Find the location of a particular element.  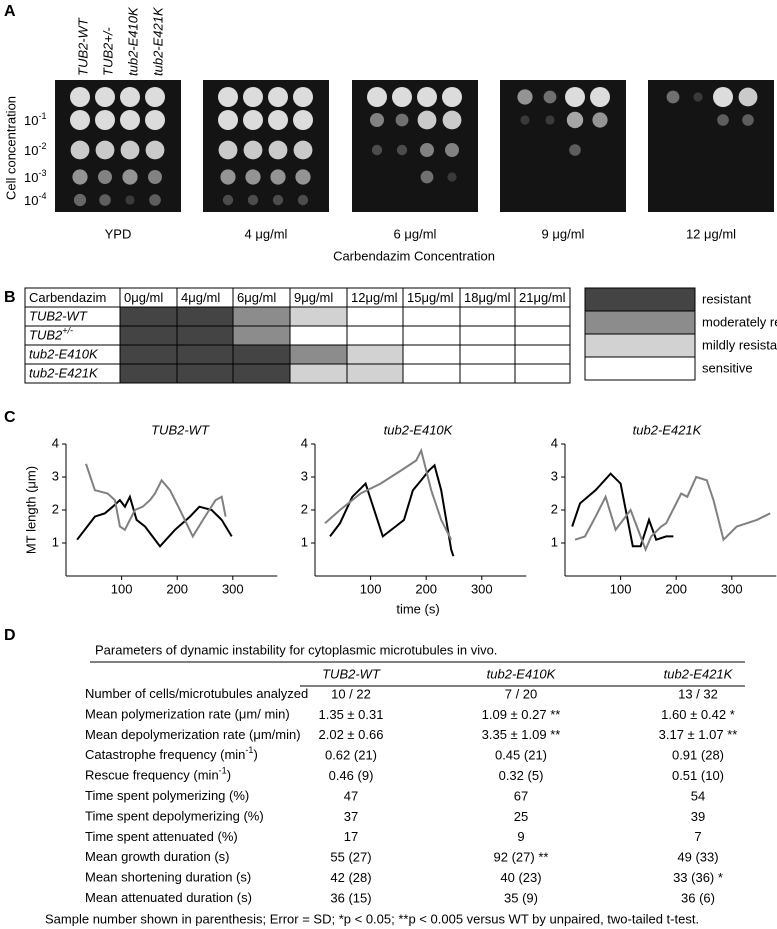

y-tick-label: 2 is located at coordinates (304, 508).